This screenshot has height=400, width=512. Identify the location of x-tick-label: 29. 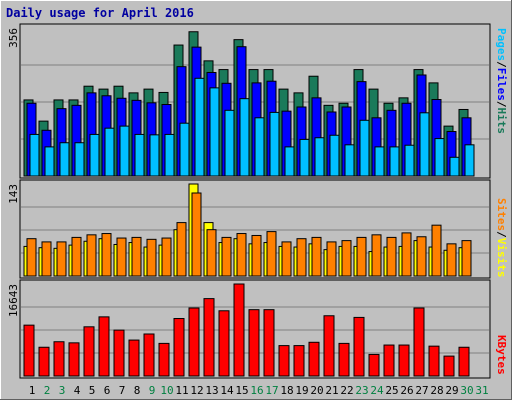
(451, 390).